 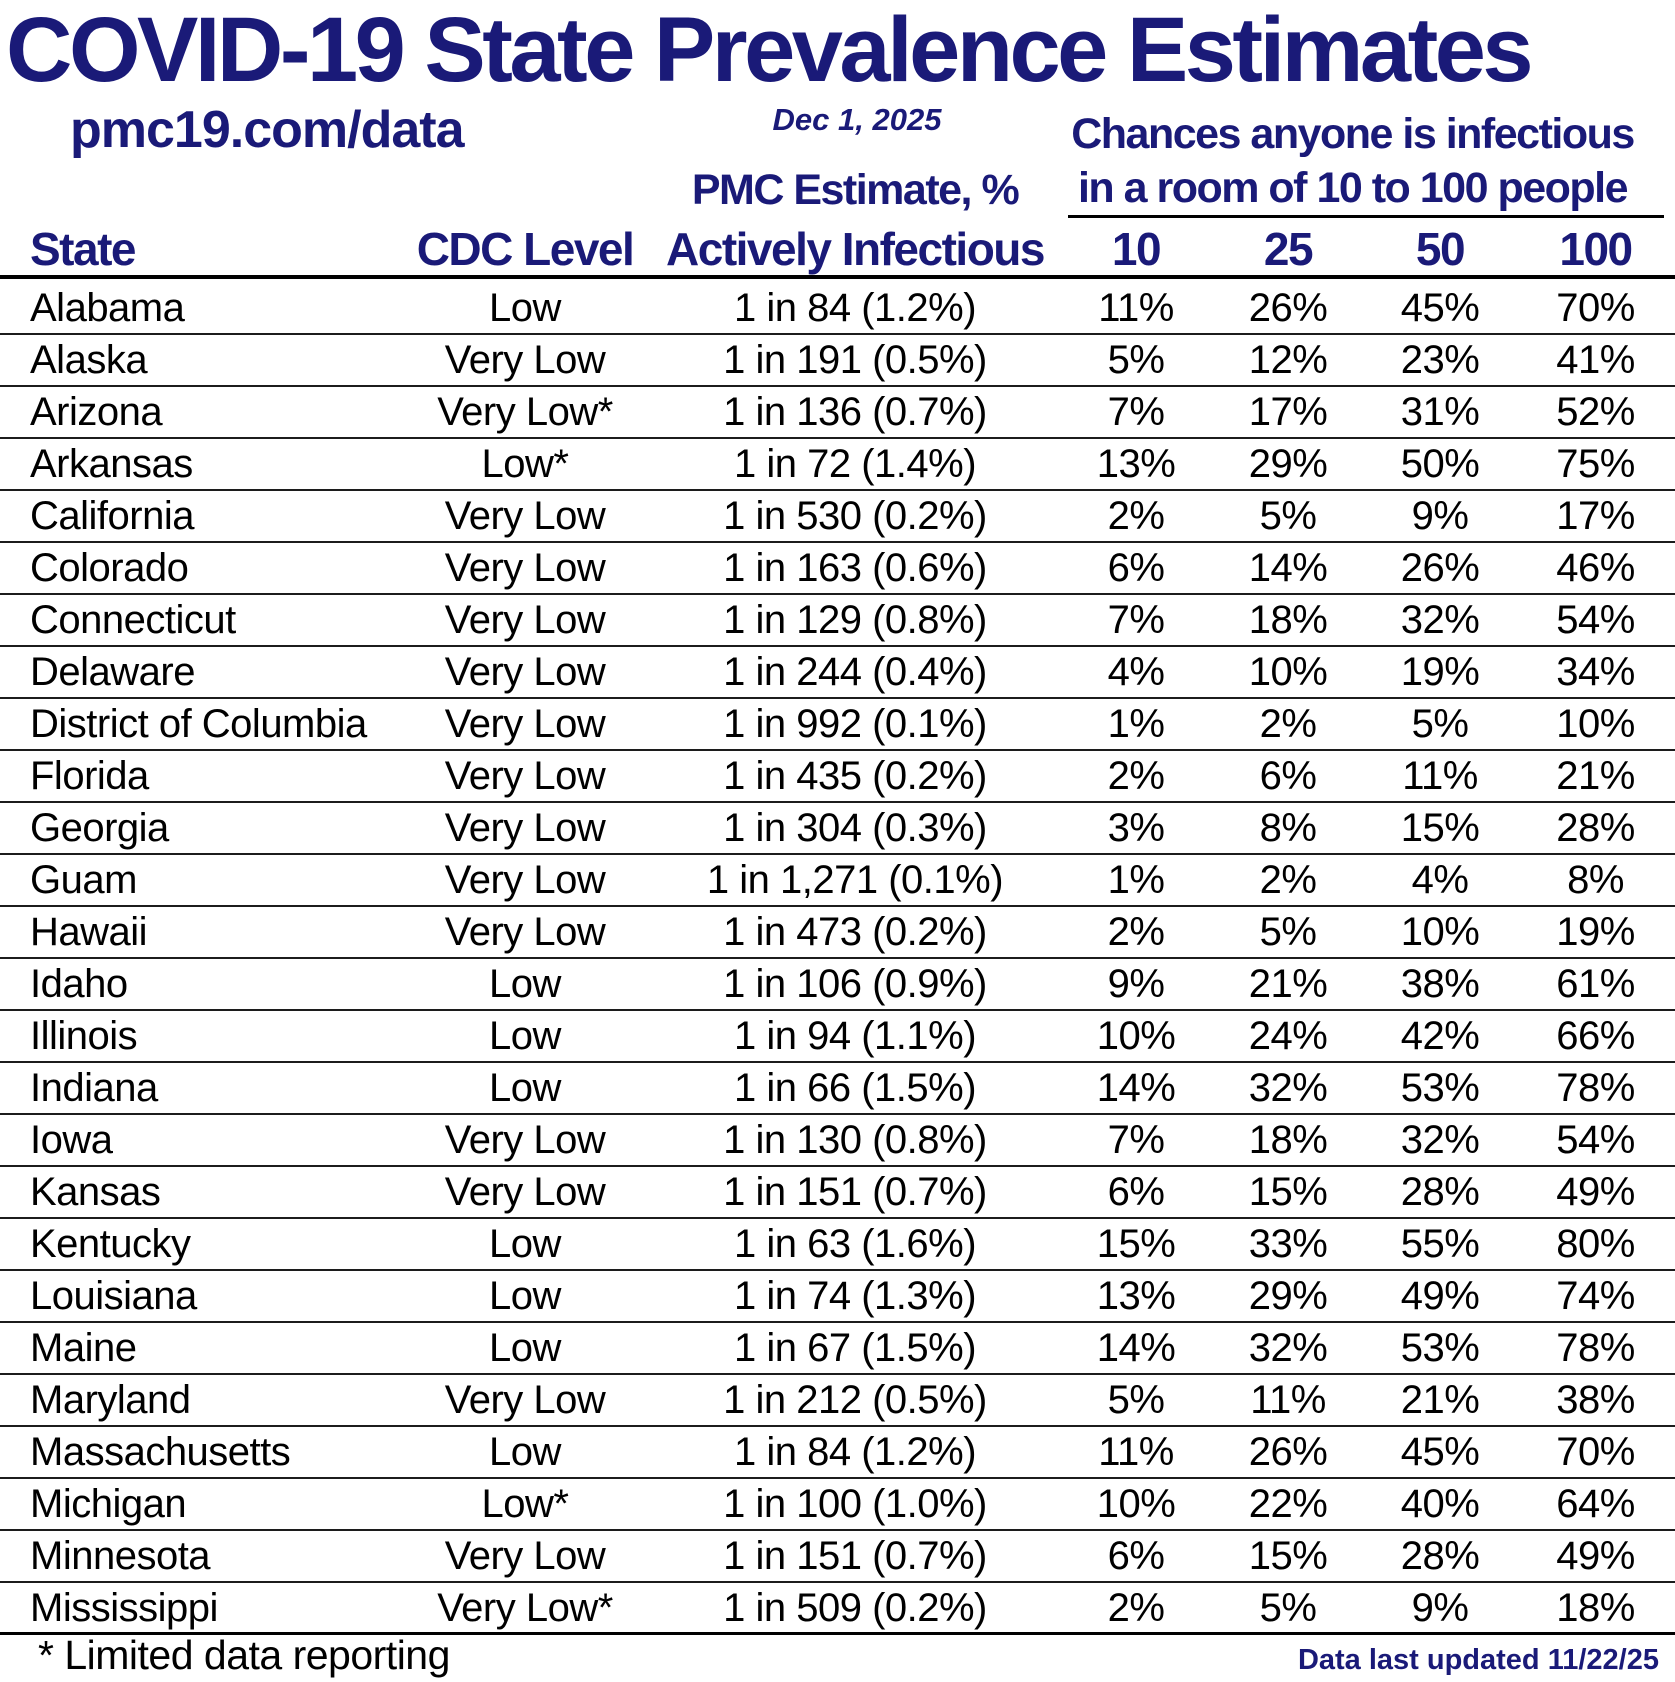 What do you see at coordinates (89, 776) in the screenshot?
I see `state-name: Florida` at bounding box center [89, 776].